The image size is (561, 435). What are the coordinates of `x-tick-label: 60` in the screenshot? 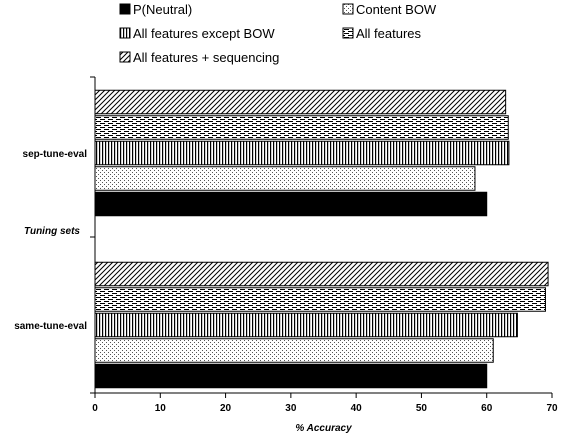 It's located at (487, 408).